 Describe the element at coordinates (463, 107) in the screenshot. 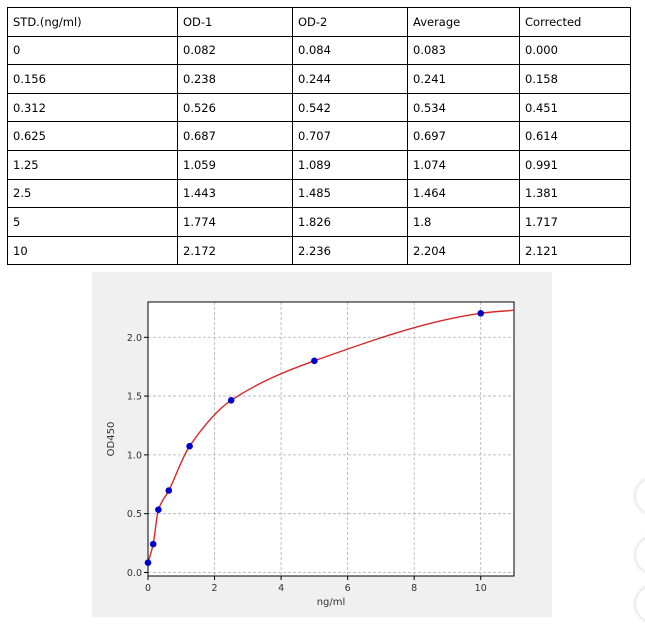

I see `cell-average: 0.534` at that location.